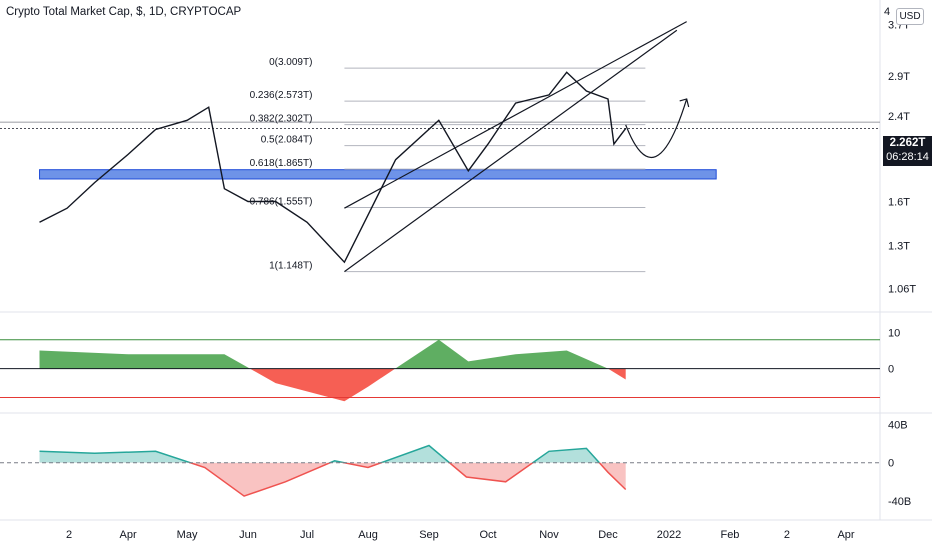  What do you see at coordinates (429, 535) in the screenshot?
I see `time-axis-label: Sep` at bounding box center [429, 535].